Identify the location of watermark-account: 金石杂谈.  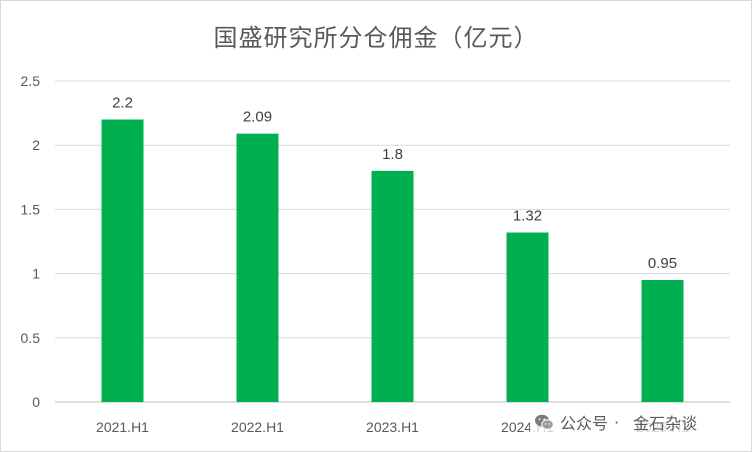
(665, 423).